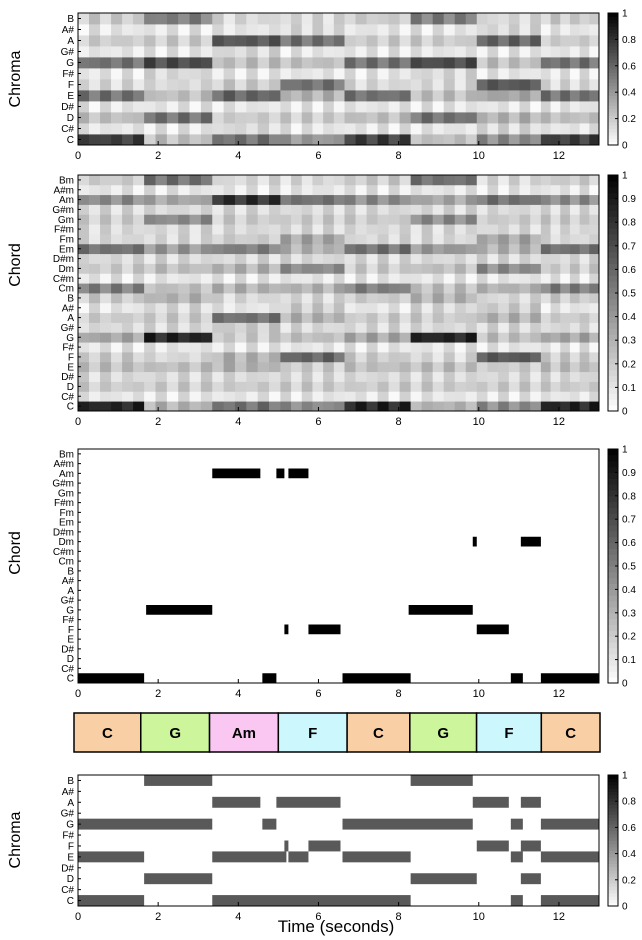  I want to click on colorbar-tick-label: 0.4, so click(629, 93).